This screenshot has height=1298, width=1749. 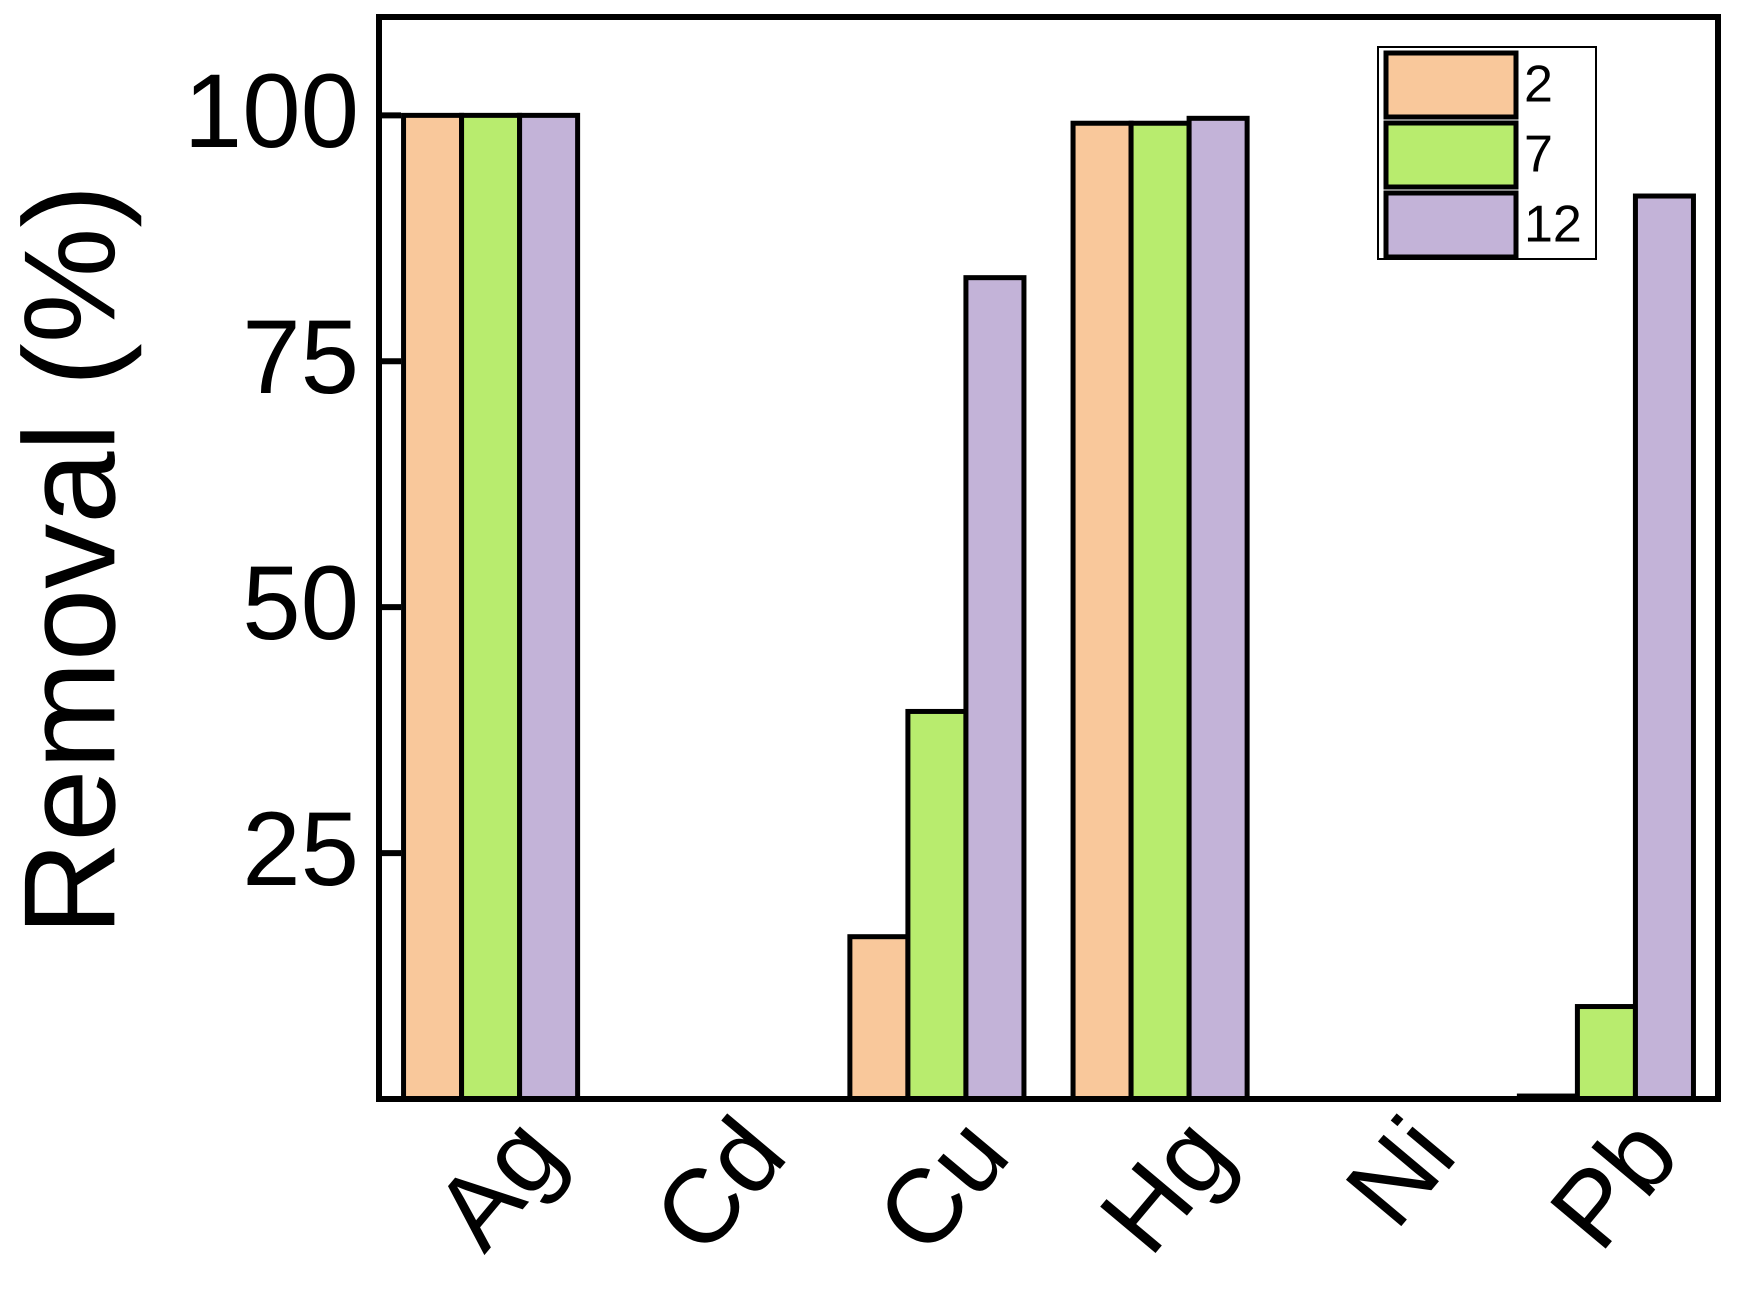 What do you see at coordinates (300, 849) in the screenshot?
I see `y-tick-label: 25` at bounding box center [300, 849].